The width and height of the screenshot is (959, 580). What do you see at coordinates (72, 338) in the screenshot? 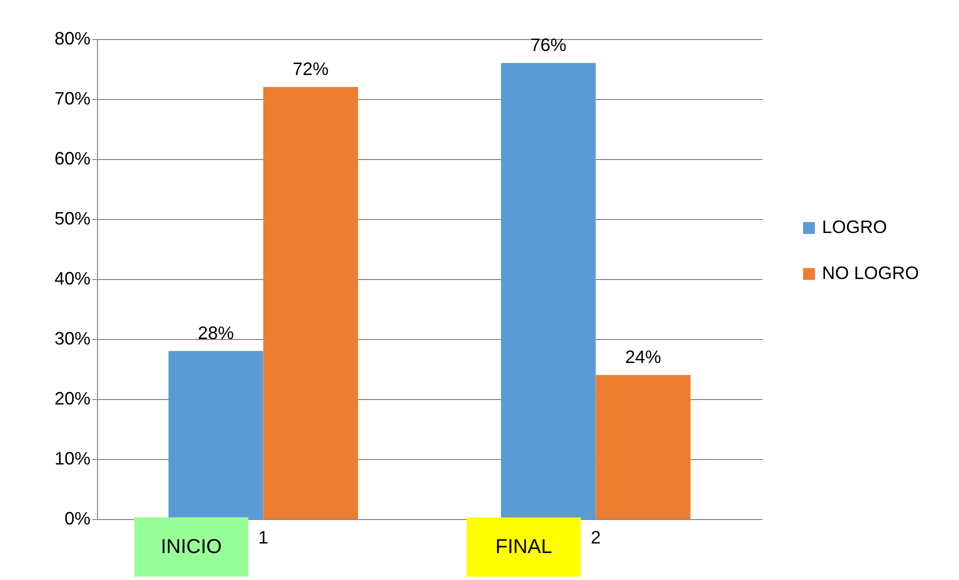
I see `y-tick-label: 30%` at bounding box center [72, 338].